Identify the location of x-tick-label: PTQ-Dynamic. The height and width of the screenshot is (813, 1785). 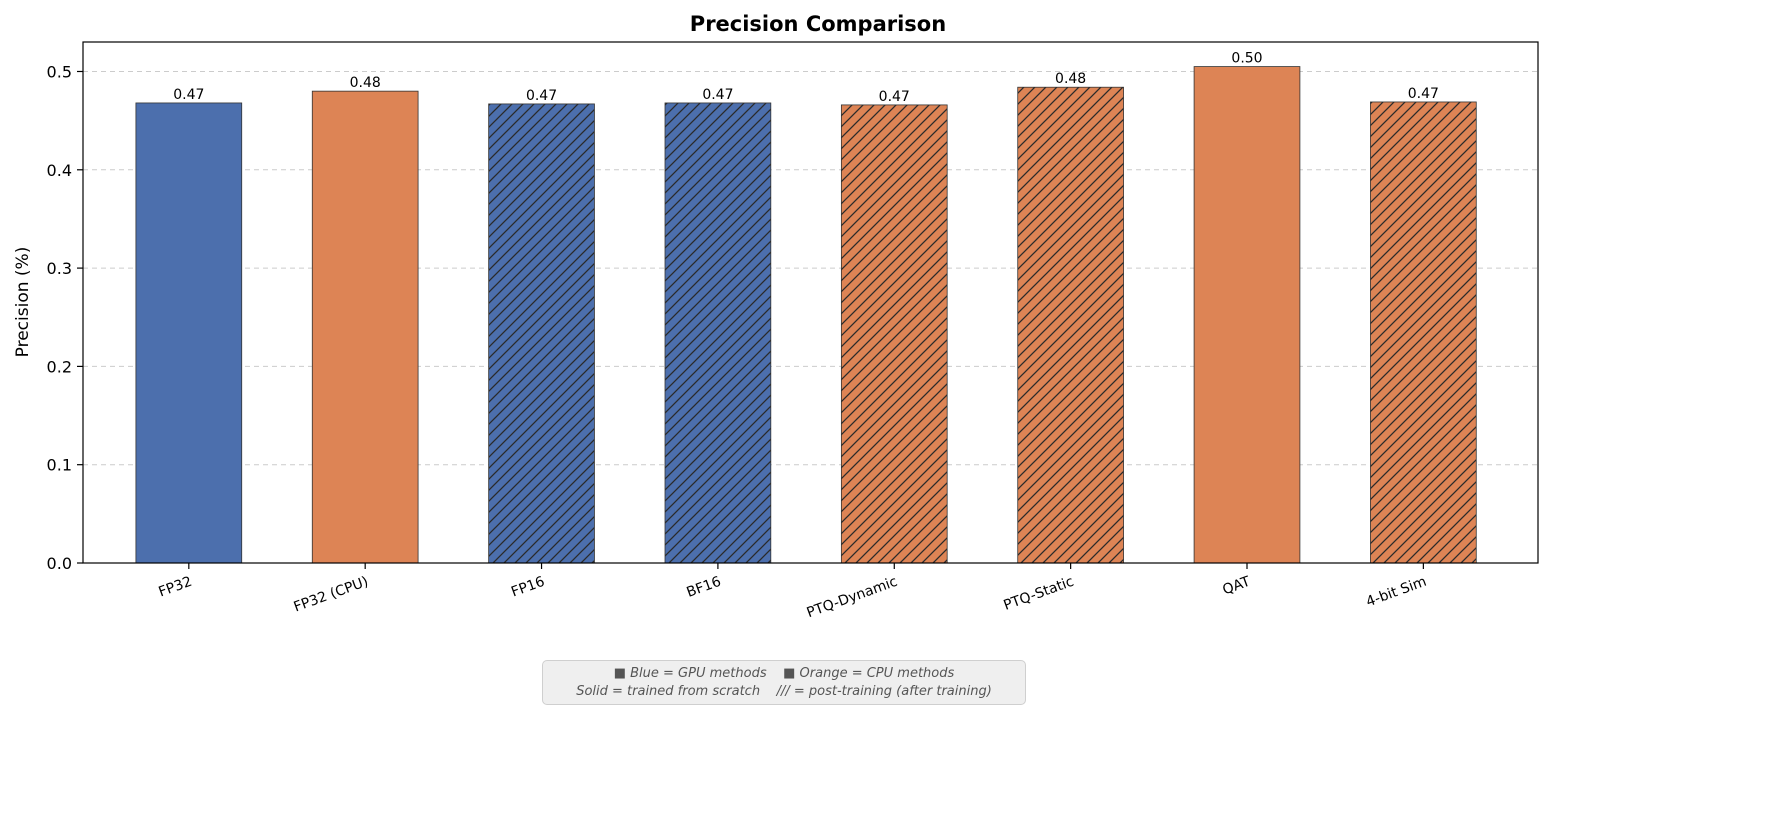
(852, 598).